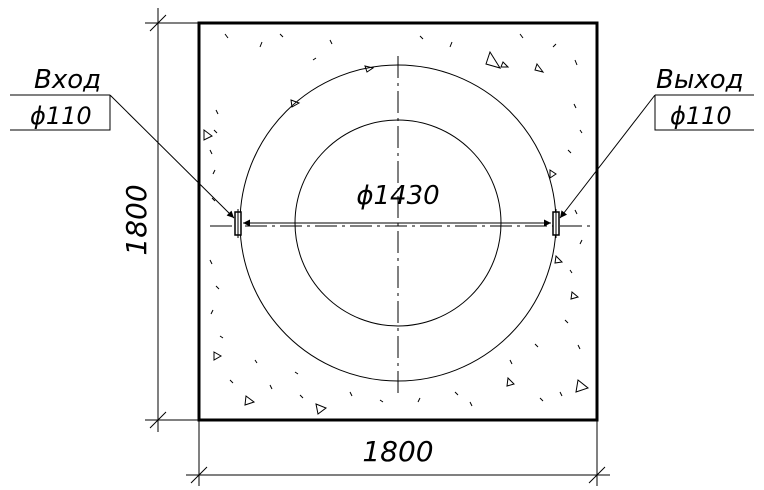 The height and width of the screenshot is (490, 764). I want to click on outlet-diameter-label: ϕ110, so click(701, 116).